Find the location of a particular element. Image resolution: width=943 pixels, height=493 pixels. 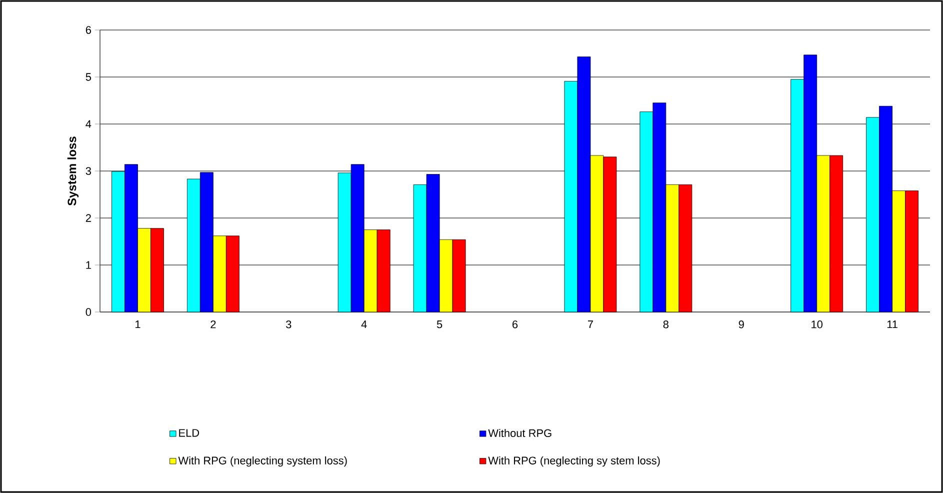

y-tick-label: 0 is located at coordinates (89, 312).